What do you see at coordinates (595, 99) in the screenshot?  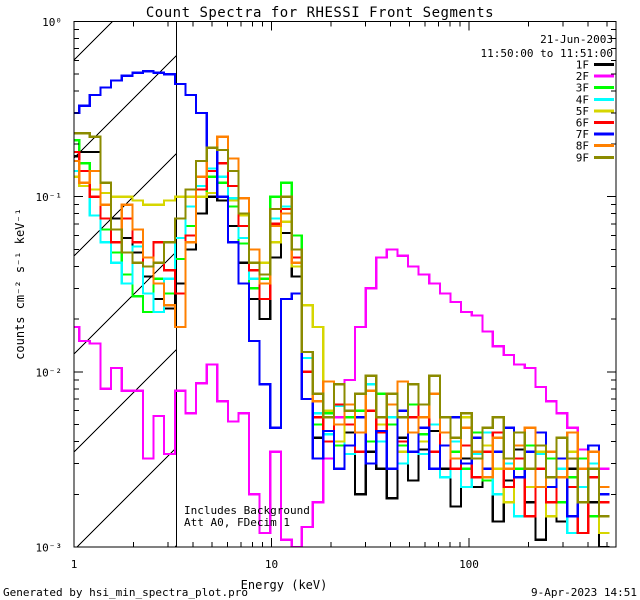 I see `legend-item-4f: 4F` at bounding box center [595, 99].